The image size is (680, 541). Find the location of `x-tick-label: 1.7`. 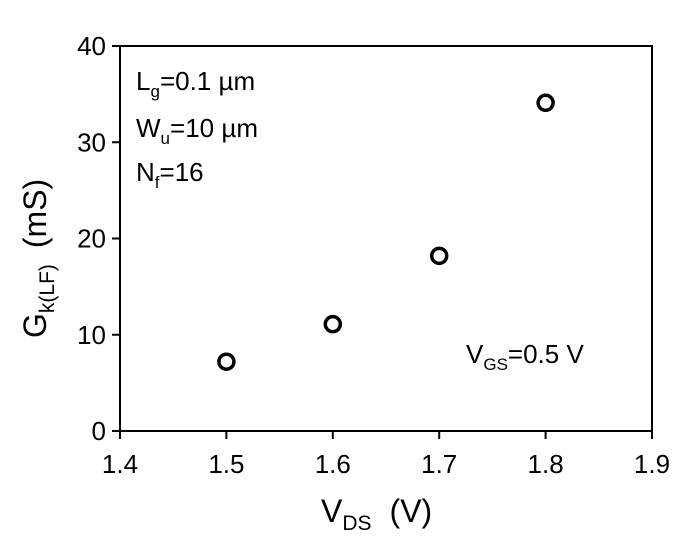

x-tick-label: 1.7 is located at coordinates (439, 464).